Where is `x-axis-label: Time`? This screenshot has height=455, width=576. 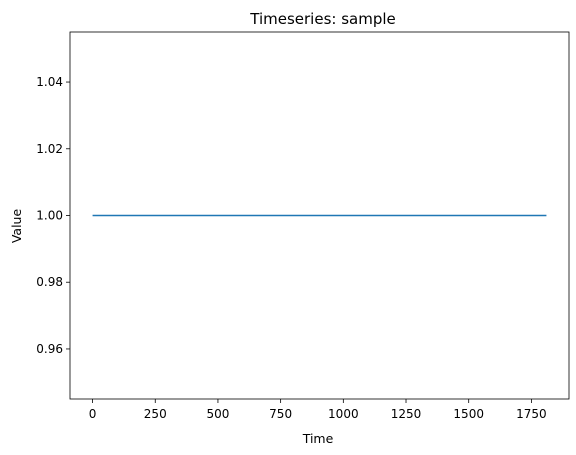
x-axis-label: Time is located at coordinates (318, 438).